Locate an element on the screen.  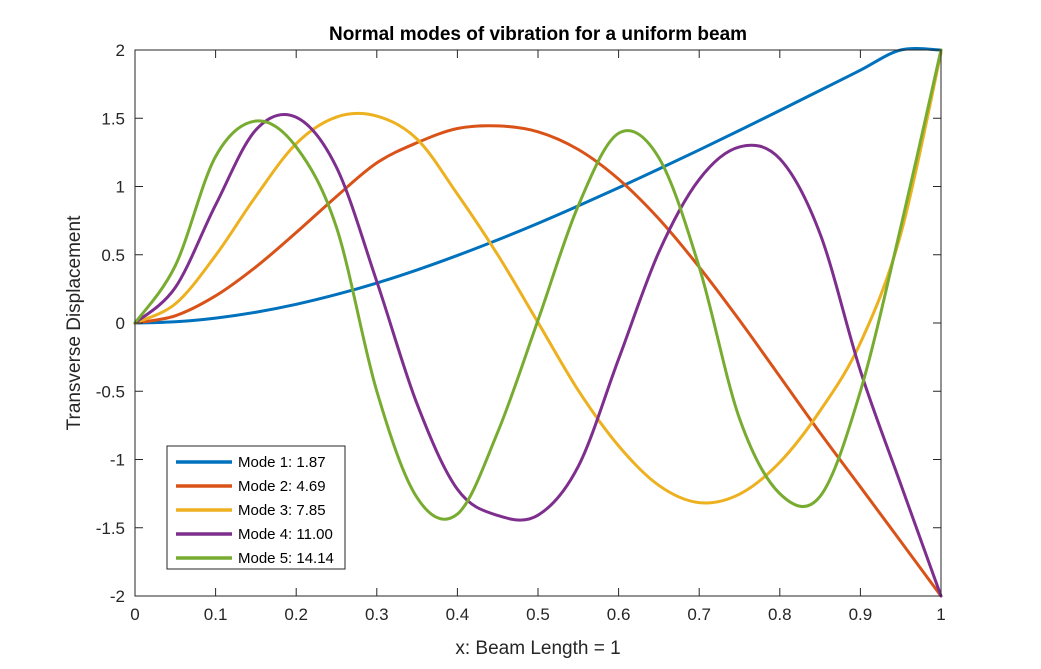
legend-box is located at coordinates (256, 507).